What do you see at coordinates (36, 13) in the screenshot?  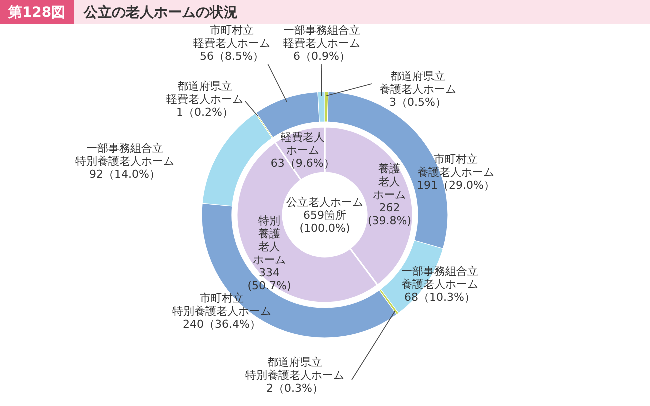 I see `chart-subtitle: 第128図` at bounding box center [36, 13].